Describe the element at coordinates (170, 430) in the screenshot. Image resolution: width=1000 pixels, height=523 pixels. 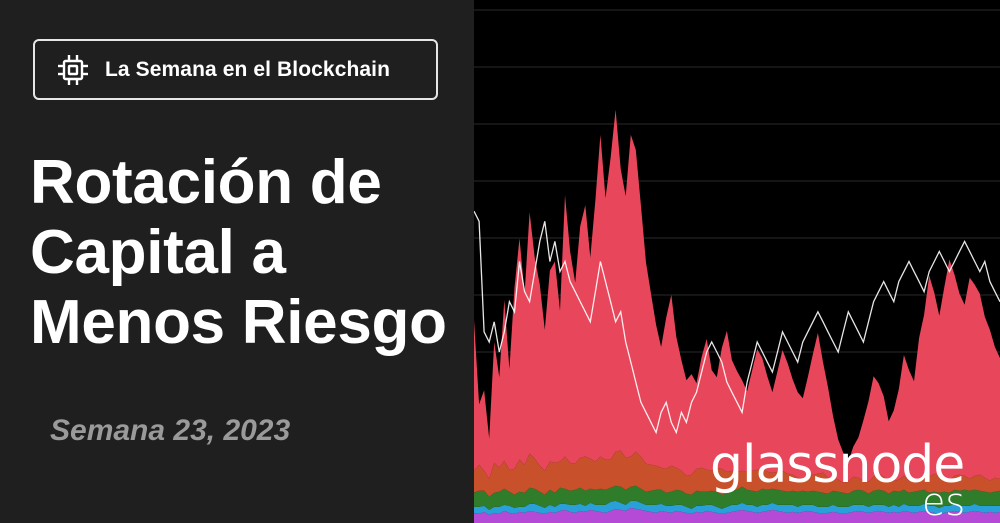
I see `week-label: Semana 23, 2023` at that location.